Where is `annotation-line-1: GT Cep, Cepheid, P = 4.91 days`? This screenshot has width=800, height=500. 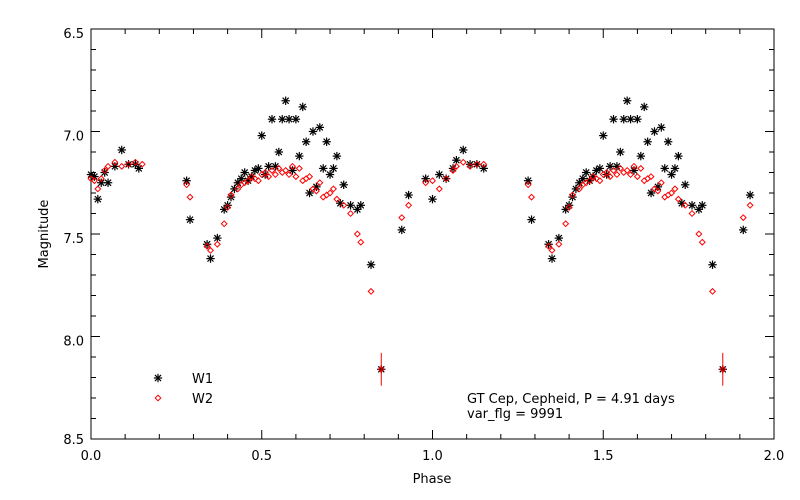
annotation-line-1: GT Cep, Cepheid, P = 4.91 days is located at coordinates (571, 399).